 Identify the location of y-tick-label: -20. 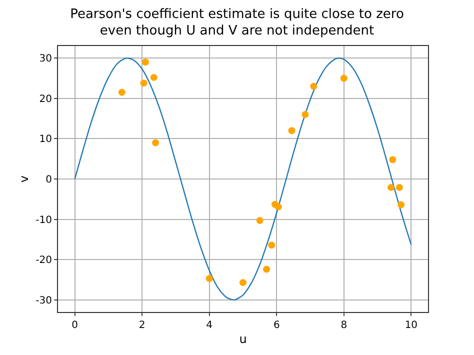
(44, 260).